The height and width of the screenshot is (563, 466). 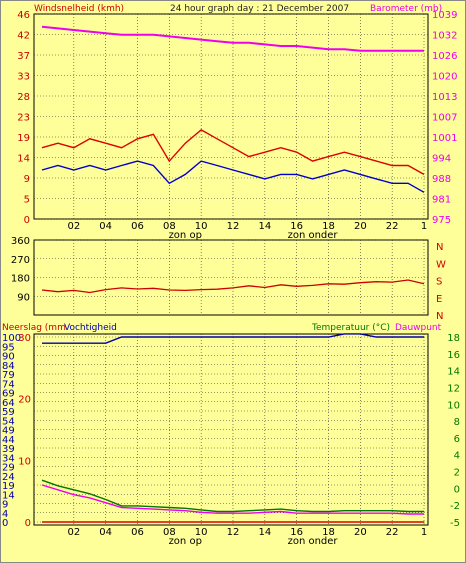 I want to click on temperature-y-tick: -5, so click(x=455, y=523).